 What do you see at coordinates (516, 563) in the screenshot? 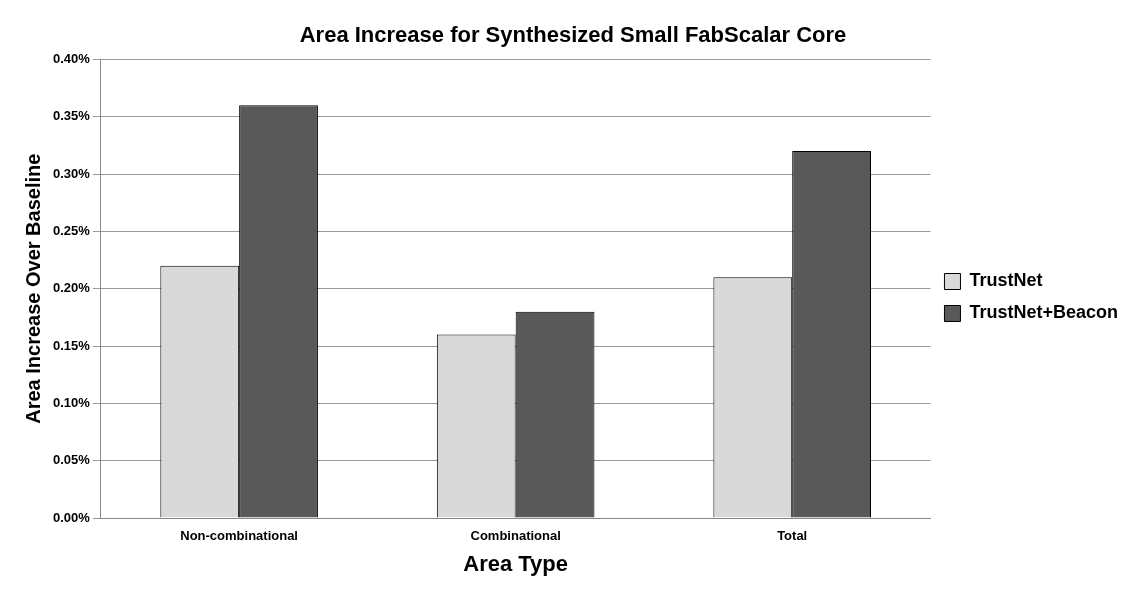
I see `x-axis-title: Area Type` at bounding box center [516, 563].